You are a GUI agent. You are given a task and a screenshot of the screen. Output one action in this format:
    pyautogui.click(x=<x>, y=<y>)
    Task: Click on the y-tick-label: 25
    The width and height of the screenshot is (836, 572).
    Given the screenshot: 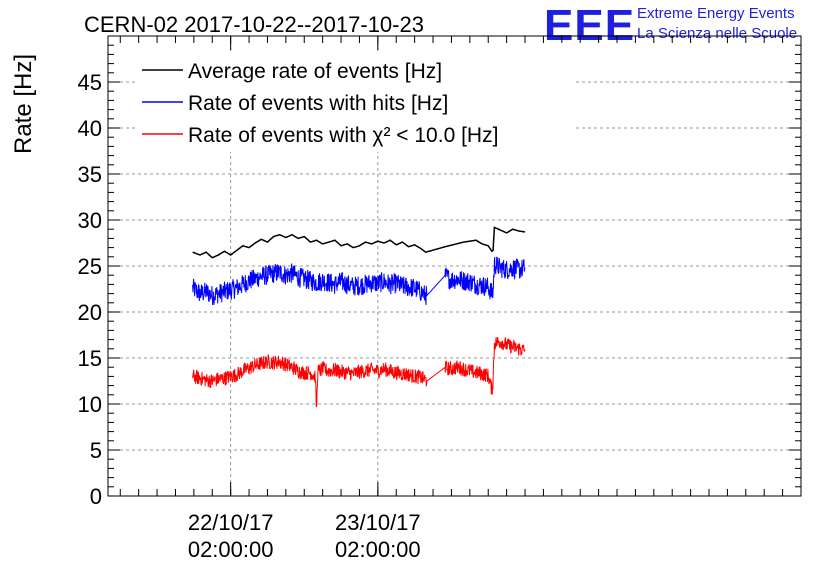 What is the action you would take?
    pyautogui.click(x=90, y=266)
    